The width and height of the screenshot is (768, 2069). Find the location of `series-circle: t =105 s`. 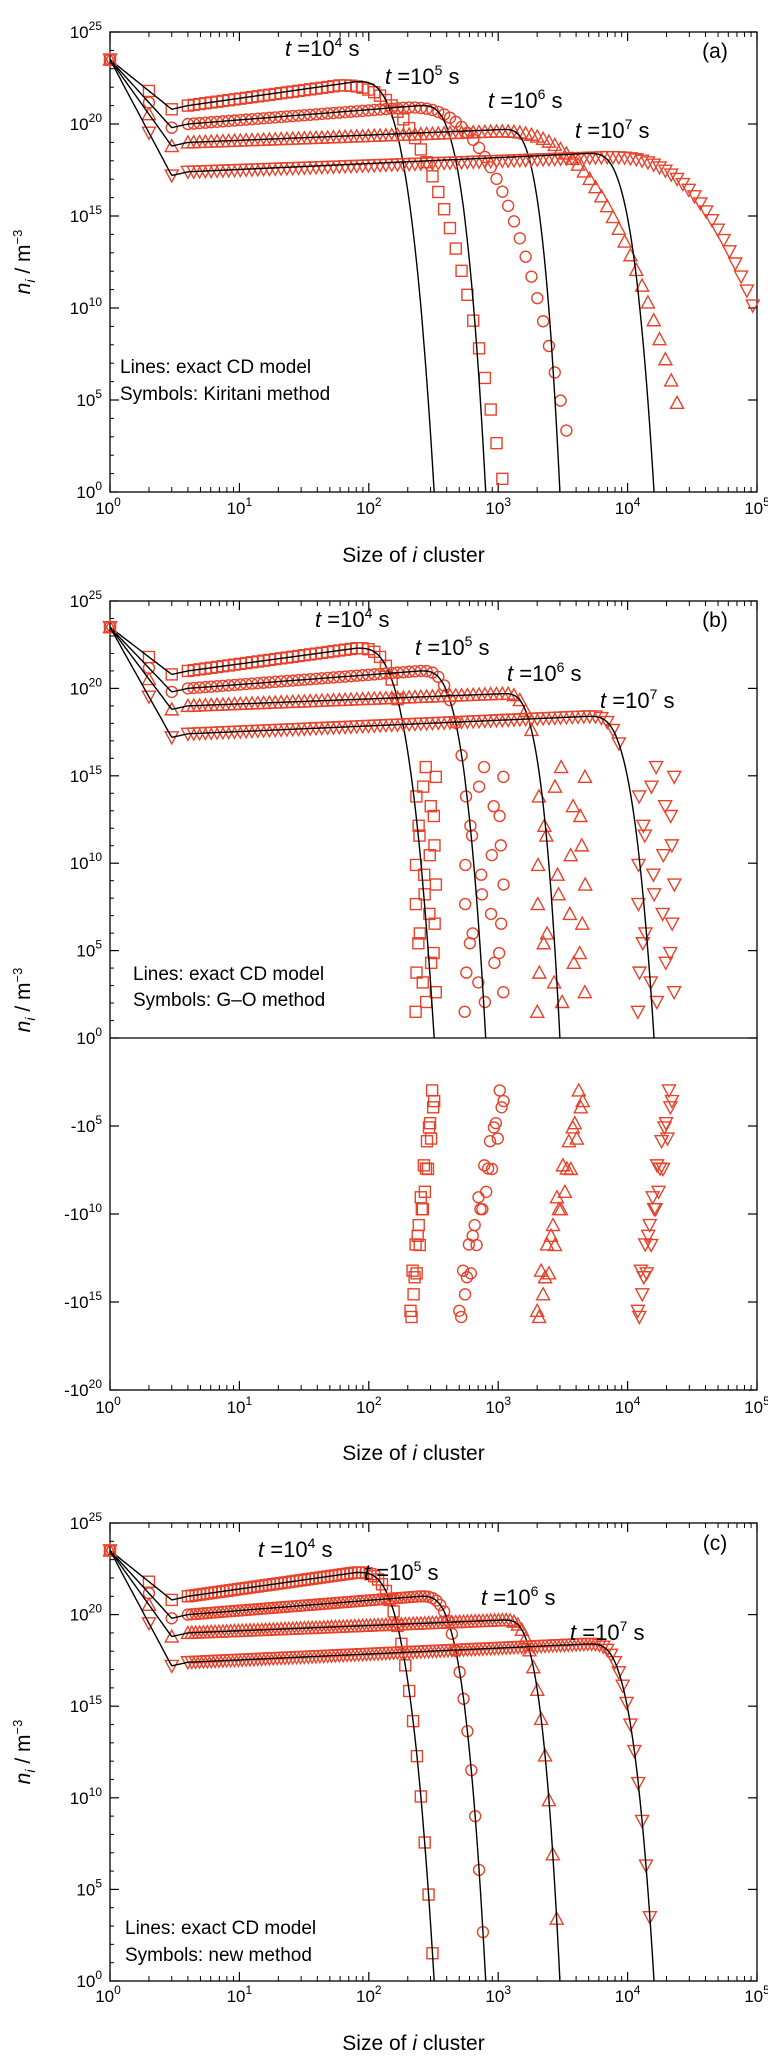

series-circle: t =105 s is located at coordinates (296, 1763).